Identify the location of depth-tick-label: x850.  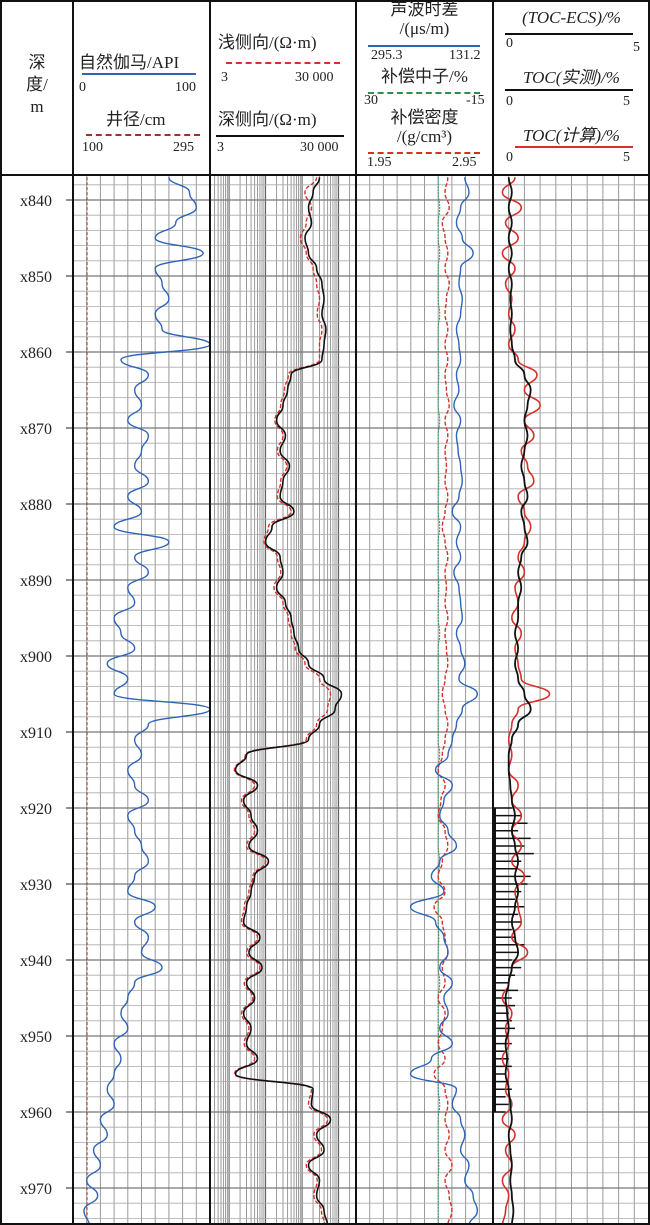
(36, 277).